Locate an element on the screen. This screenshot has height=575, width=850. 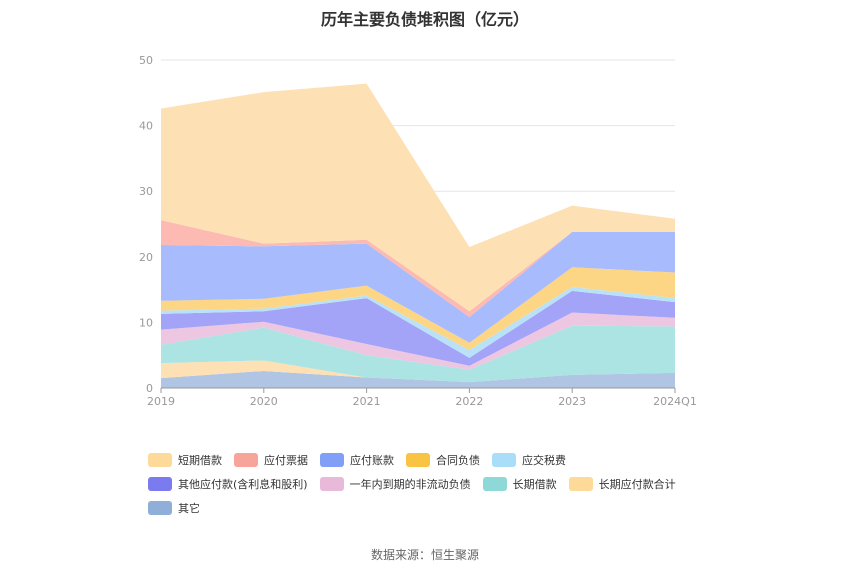
x-tick-label: 2022 is located at coordinates (469, 401).